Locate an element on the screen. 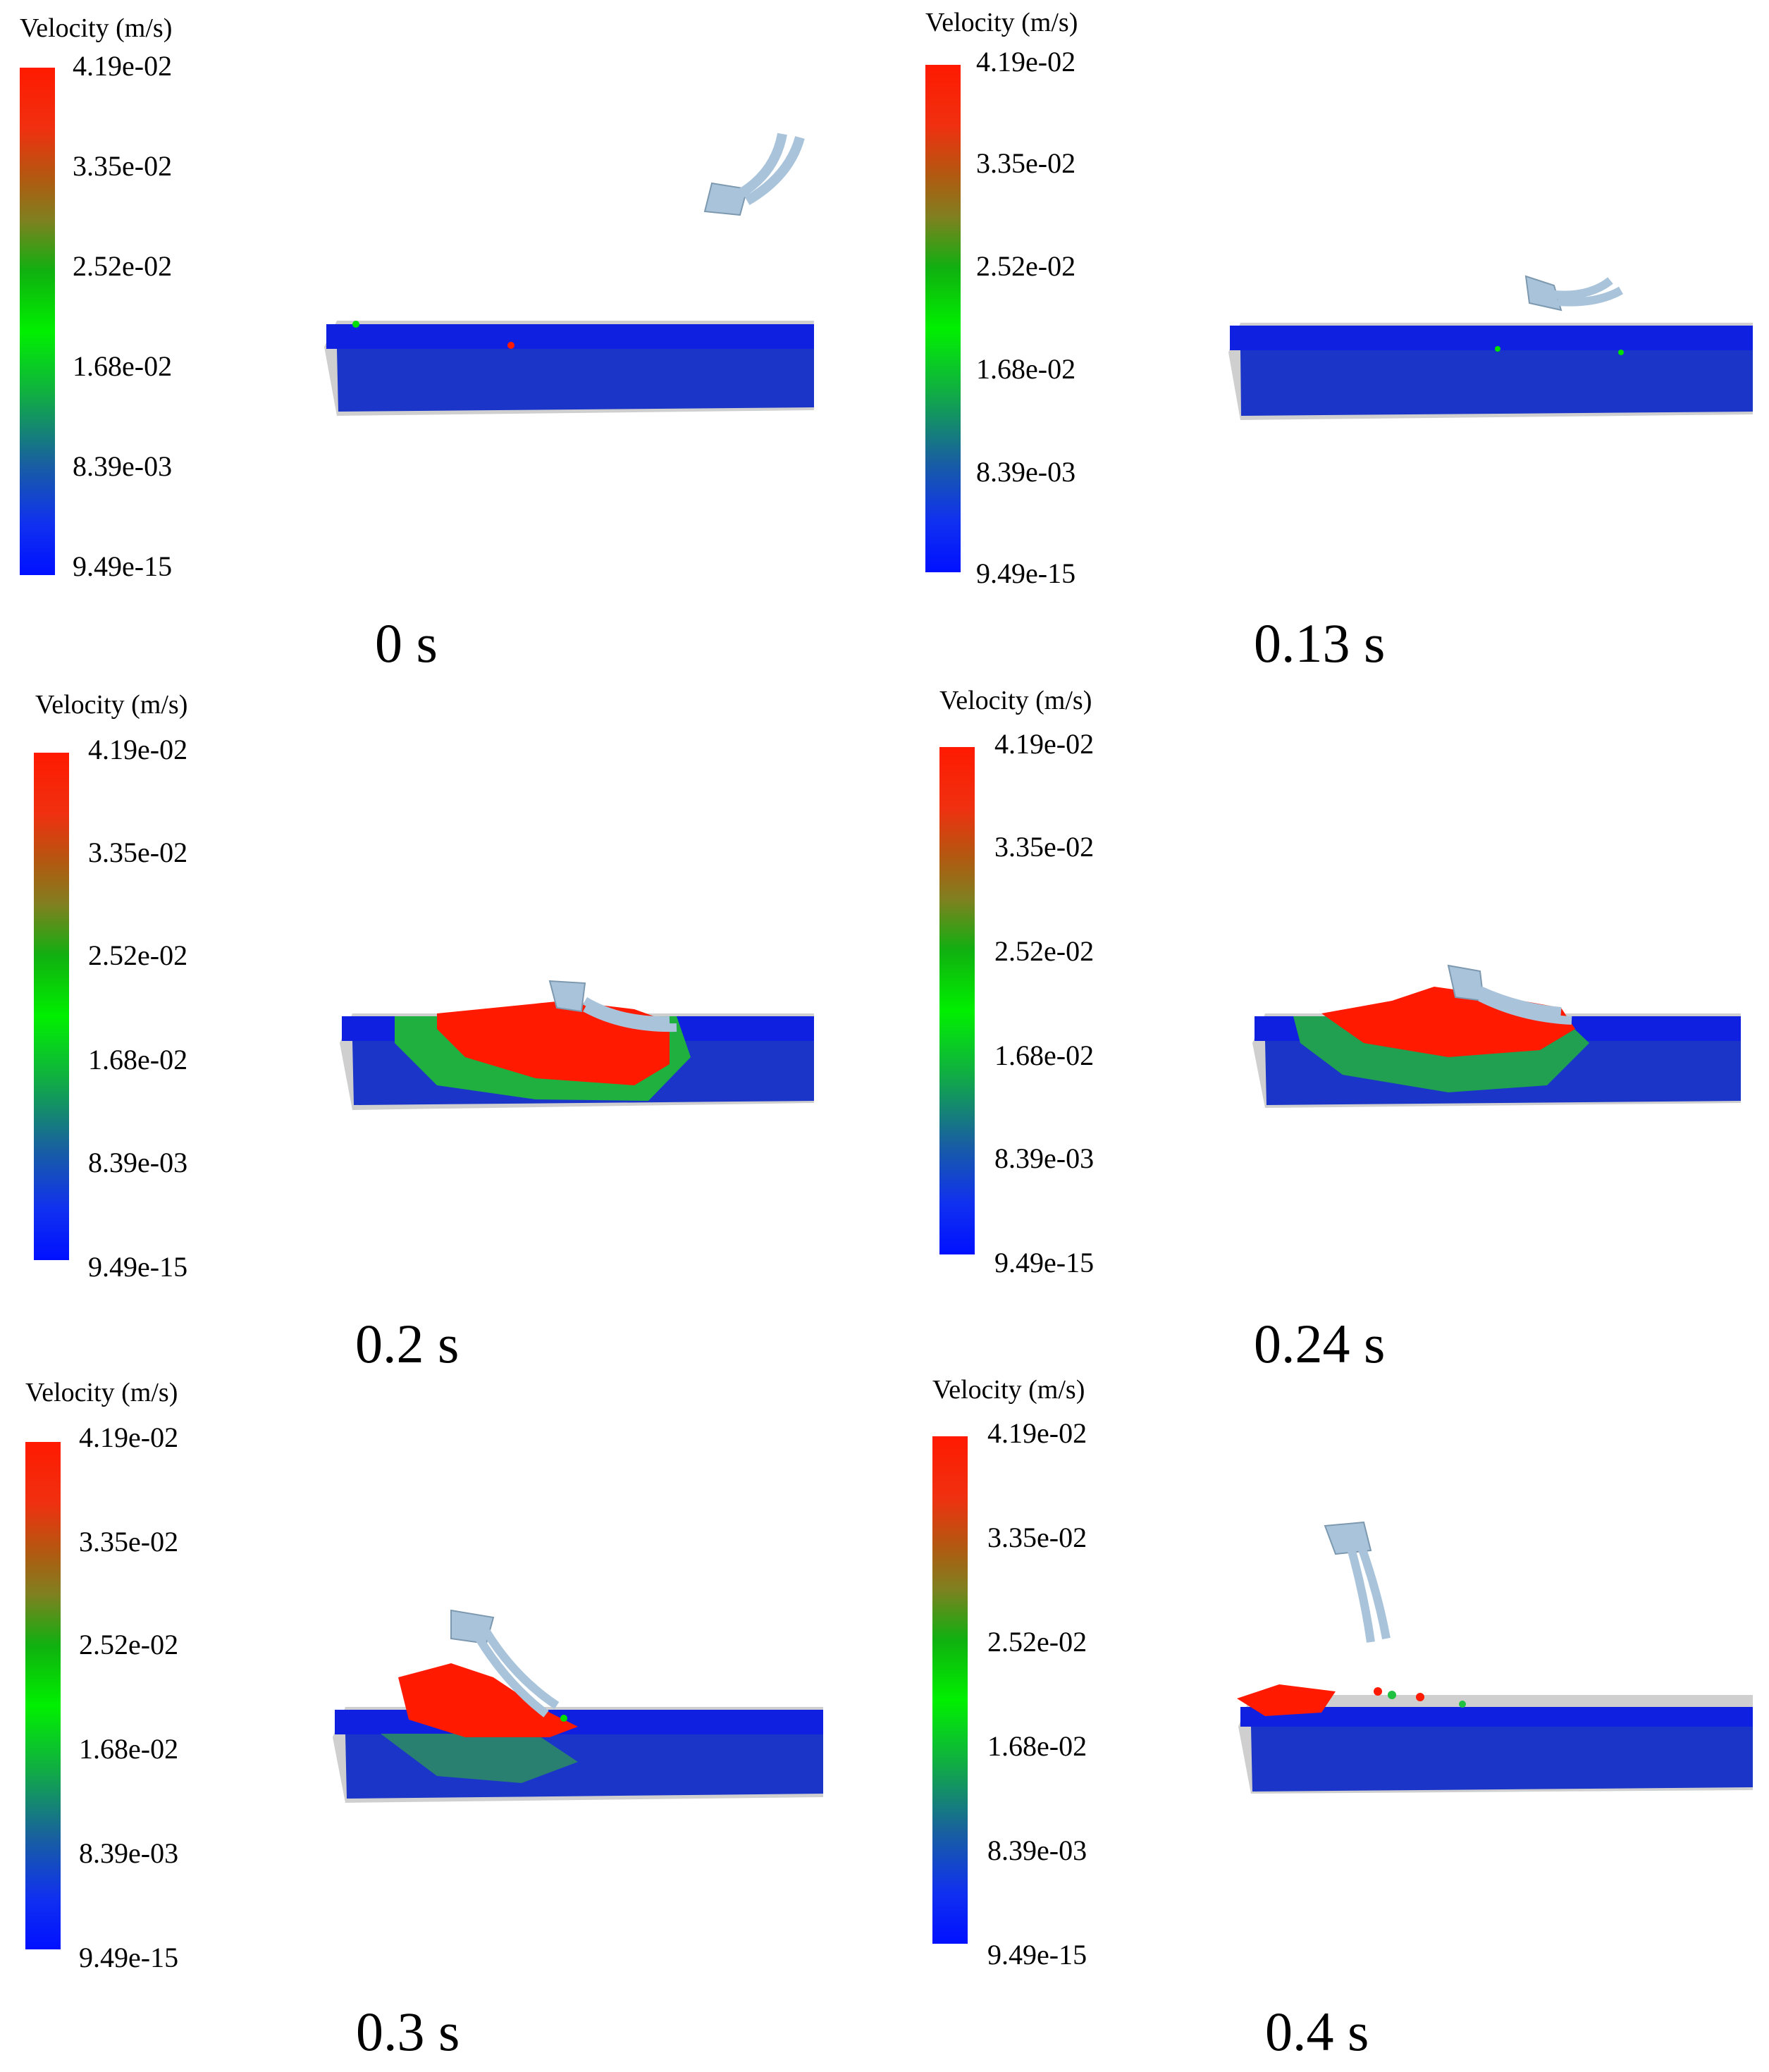  time-label: 0.24 s is located at coordinates (1320, 1343).